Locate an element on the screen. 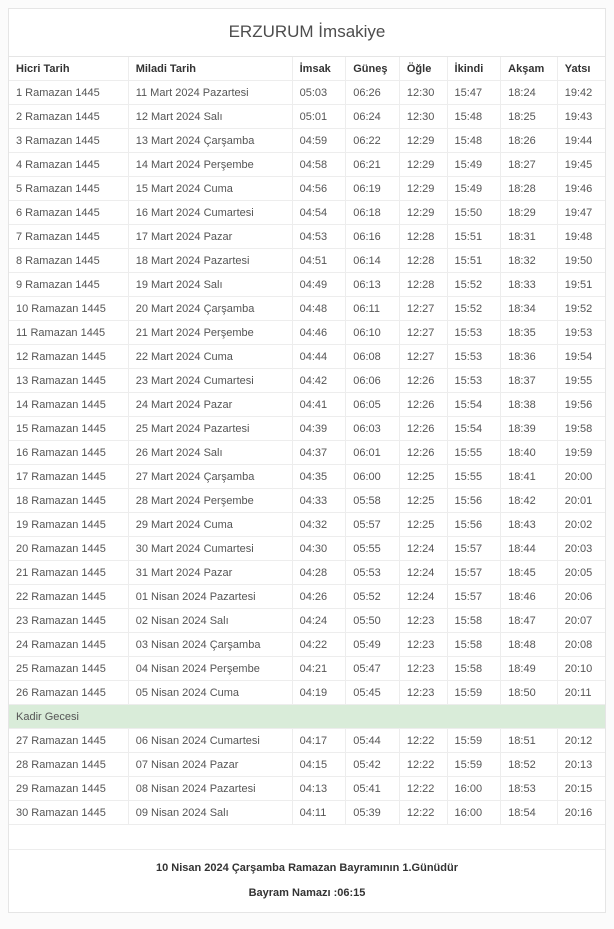 The width and height of the screenshot is (614, 929). gunes-time-cell: 05:47 is located at coordinates (372, 668).